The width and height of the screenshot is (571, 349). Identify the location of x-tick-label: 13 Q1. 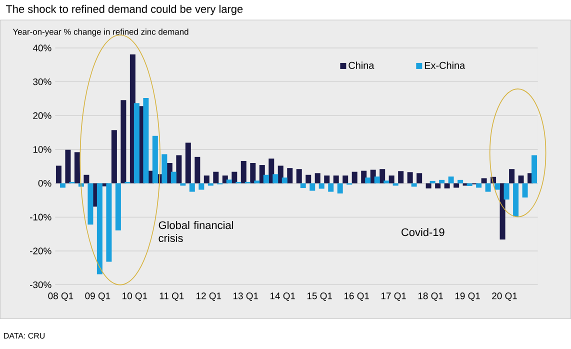
(245, 297).